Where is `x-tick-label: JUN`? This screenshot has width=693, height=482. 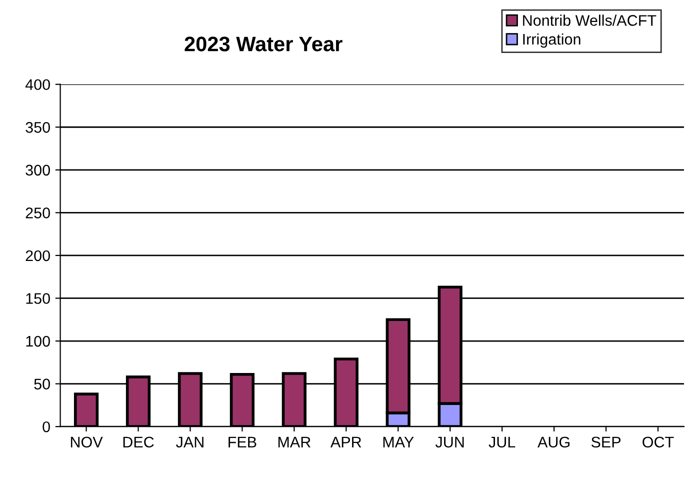
x-tick-label: JUN is located at coordinates (449, 442).